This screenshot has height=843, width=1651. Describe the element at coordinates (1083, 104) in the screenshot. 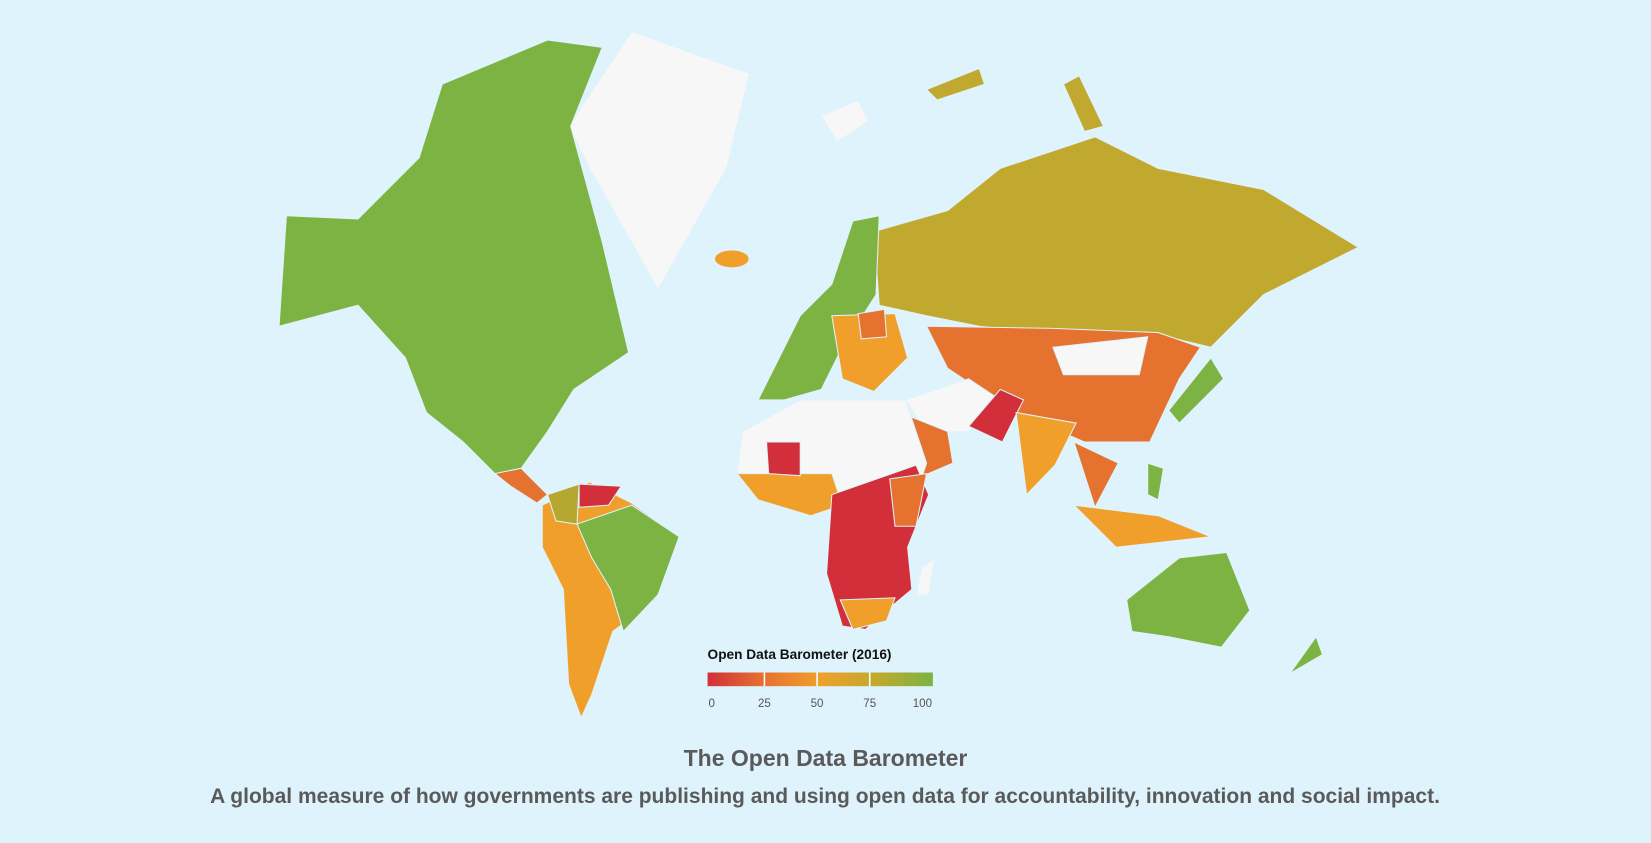

I see `novaya-zemlya` at that location.